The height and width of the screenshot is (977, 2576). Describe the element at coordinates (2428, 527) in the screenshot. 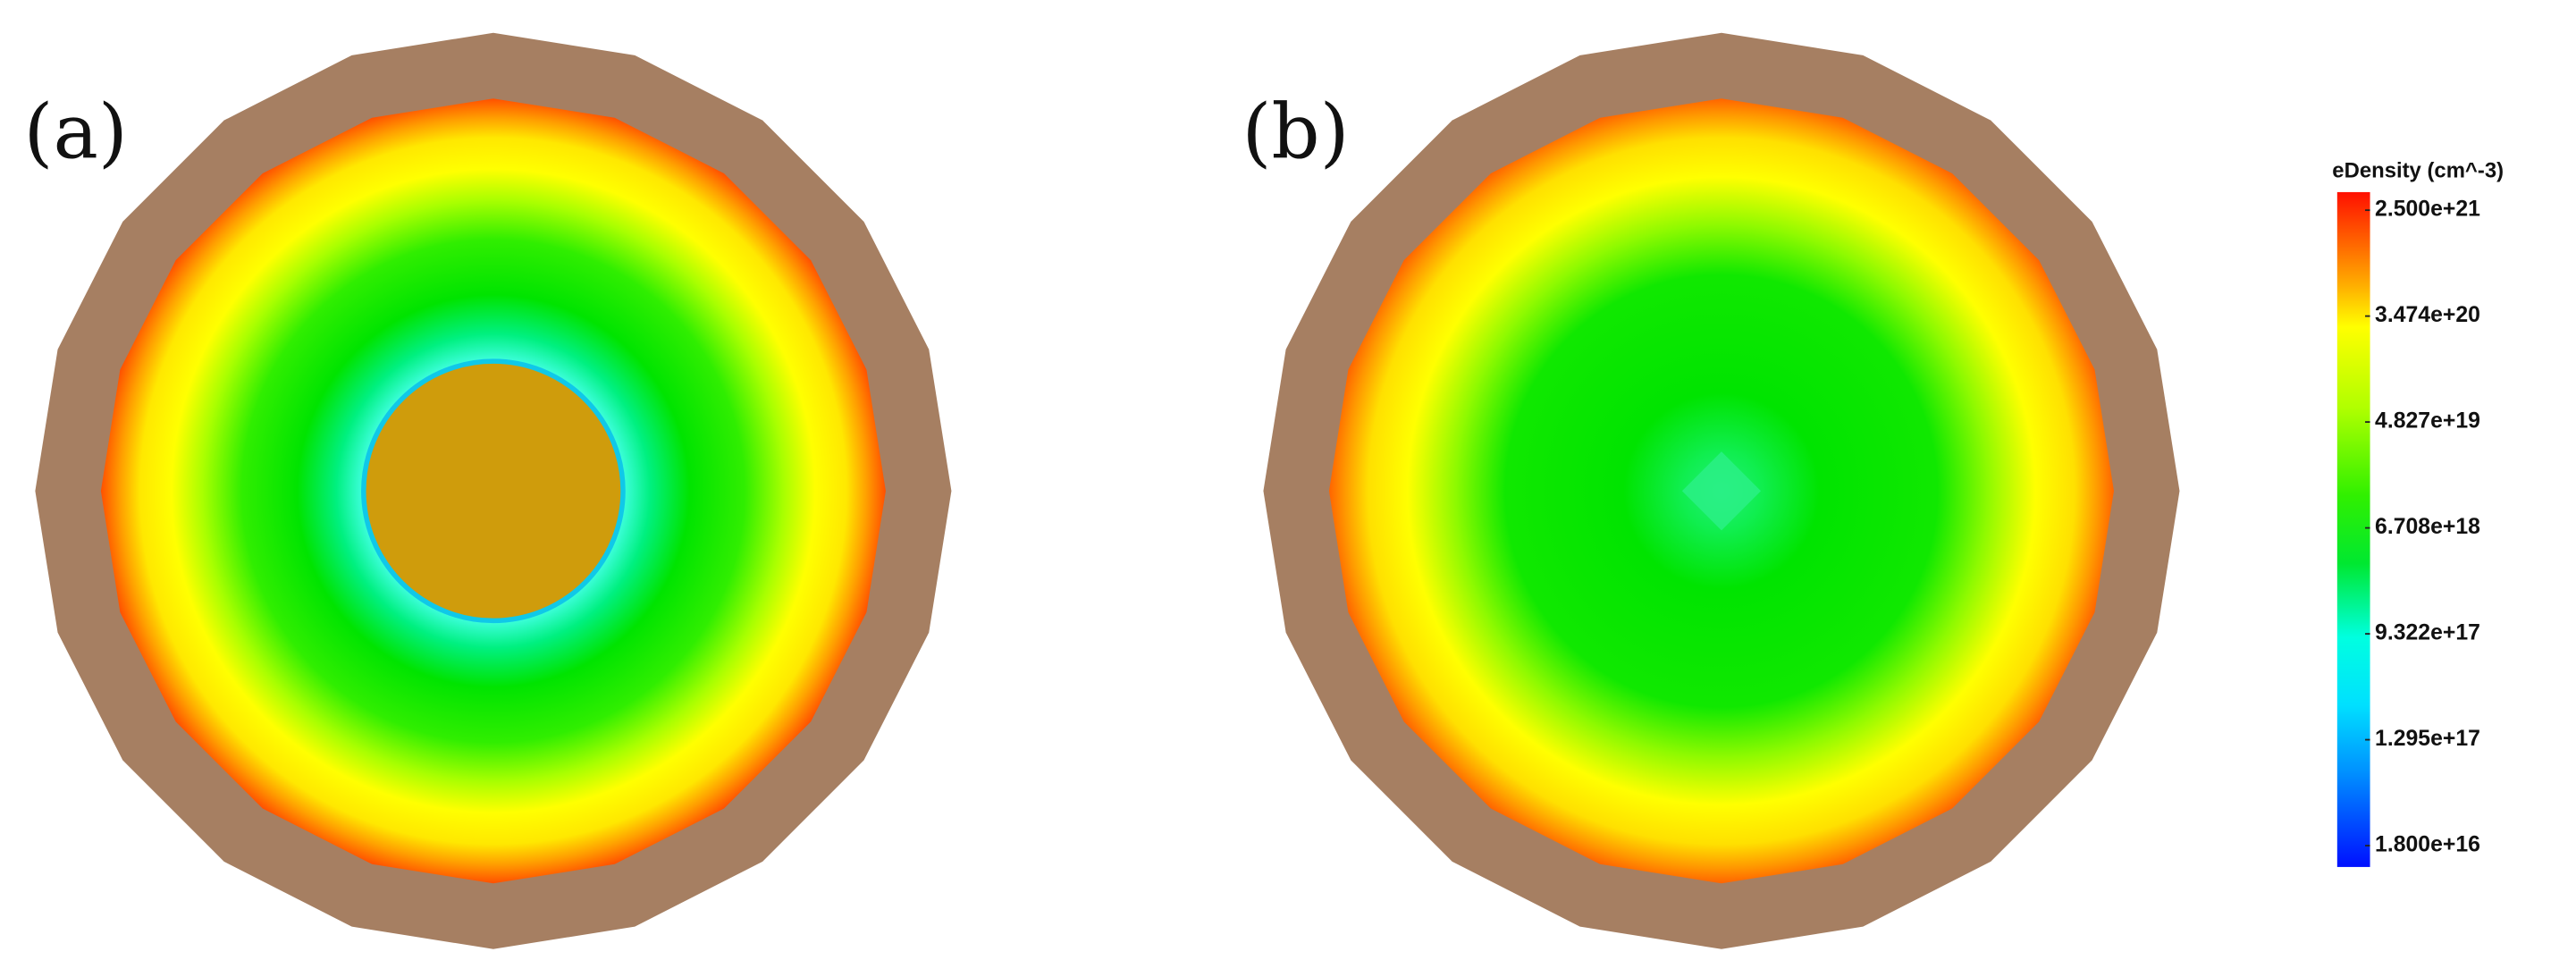

I see `colorbar-tick-label: 6.708e+18` at that location.